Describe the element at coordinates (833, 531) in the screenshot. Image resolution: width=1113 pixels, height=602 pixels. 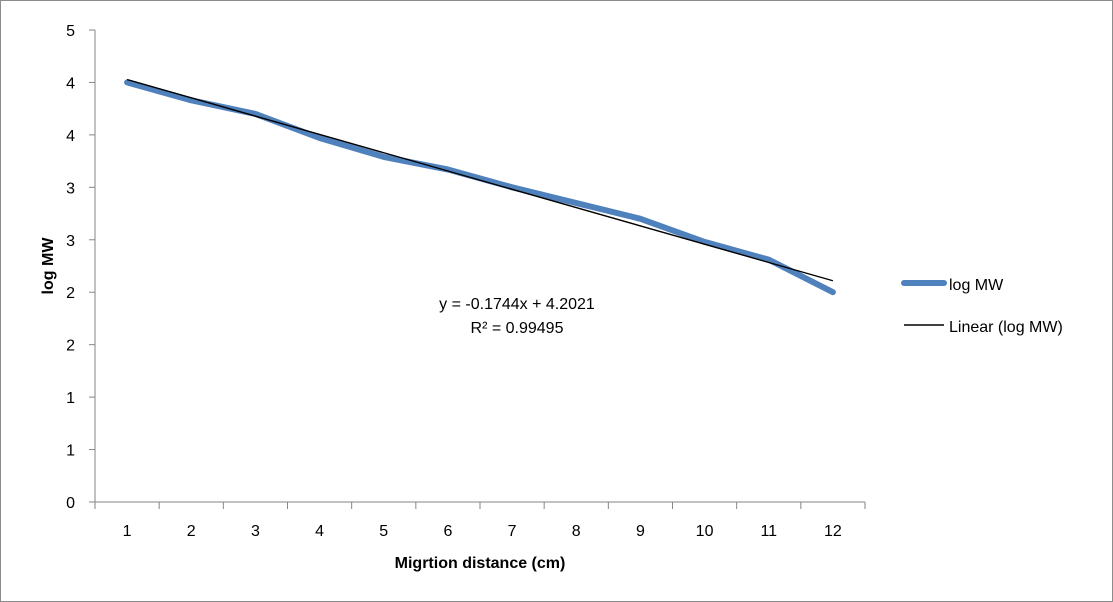
I see `x-tick-label: 12` at that location.